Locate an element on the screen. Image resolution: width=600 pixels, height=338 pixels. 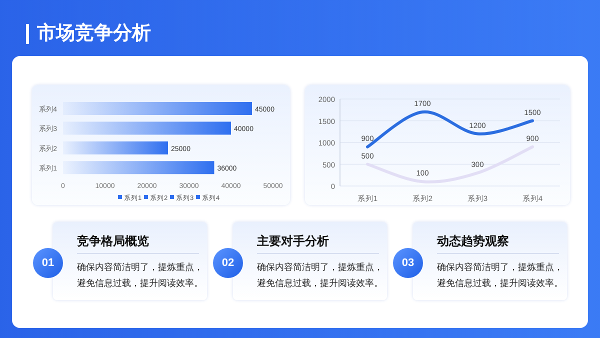
text: 竞争格局概览 is located at coordinates (113, 241).